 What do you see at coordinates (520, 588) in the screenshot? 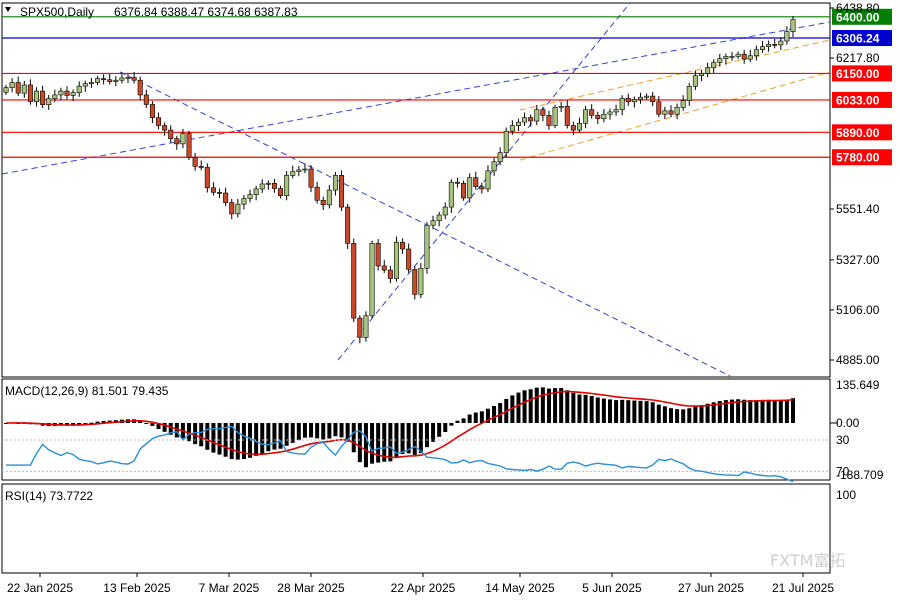
I see `x-axis-label: 14 May 2025` at bounding box center [520, 588].